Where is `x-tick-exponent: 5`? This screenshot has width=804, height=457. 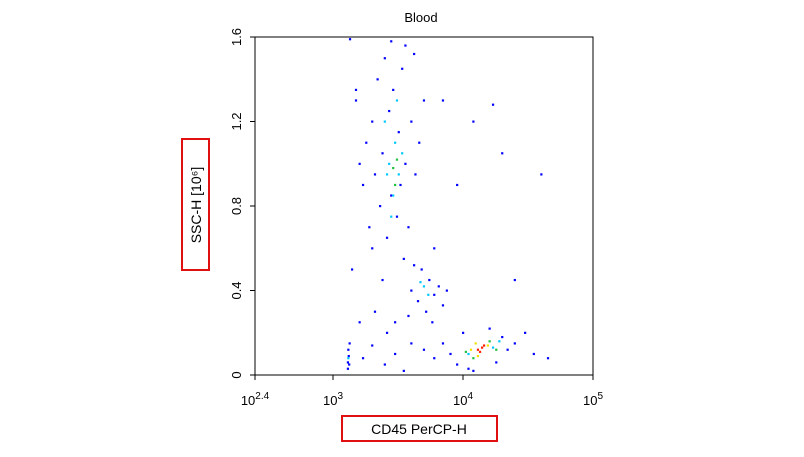
x-tick-exponent: 5 is located at coordinates (600, 396).